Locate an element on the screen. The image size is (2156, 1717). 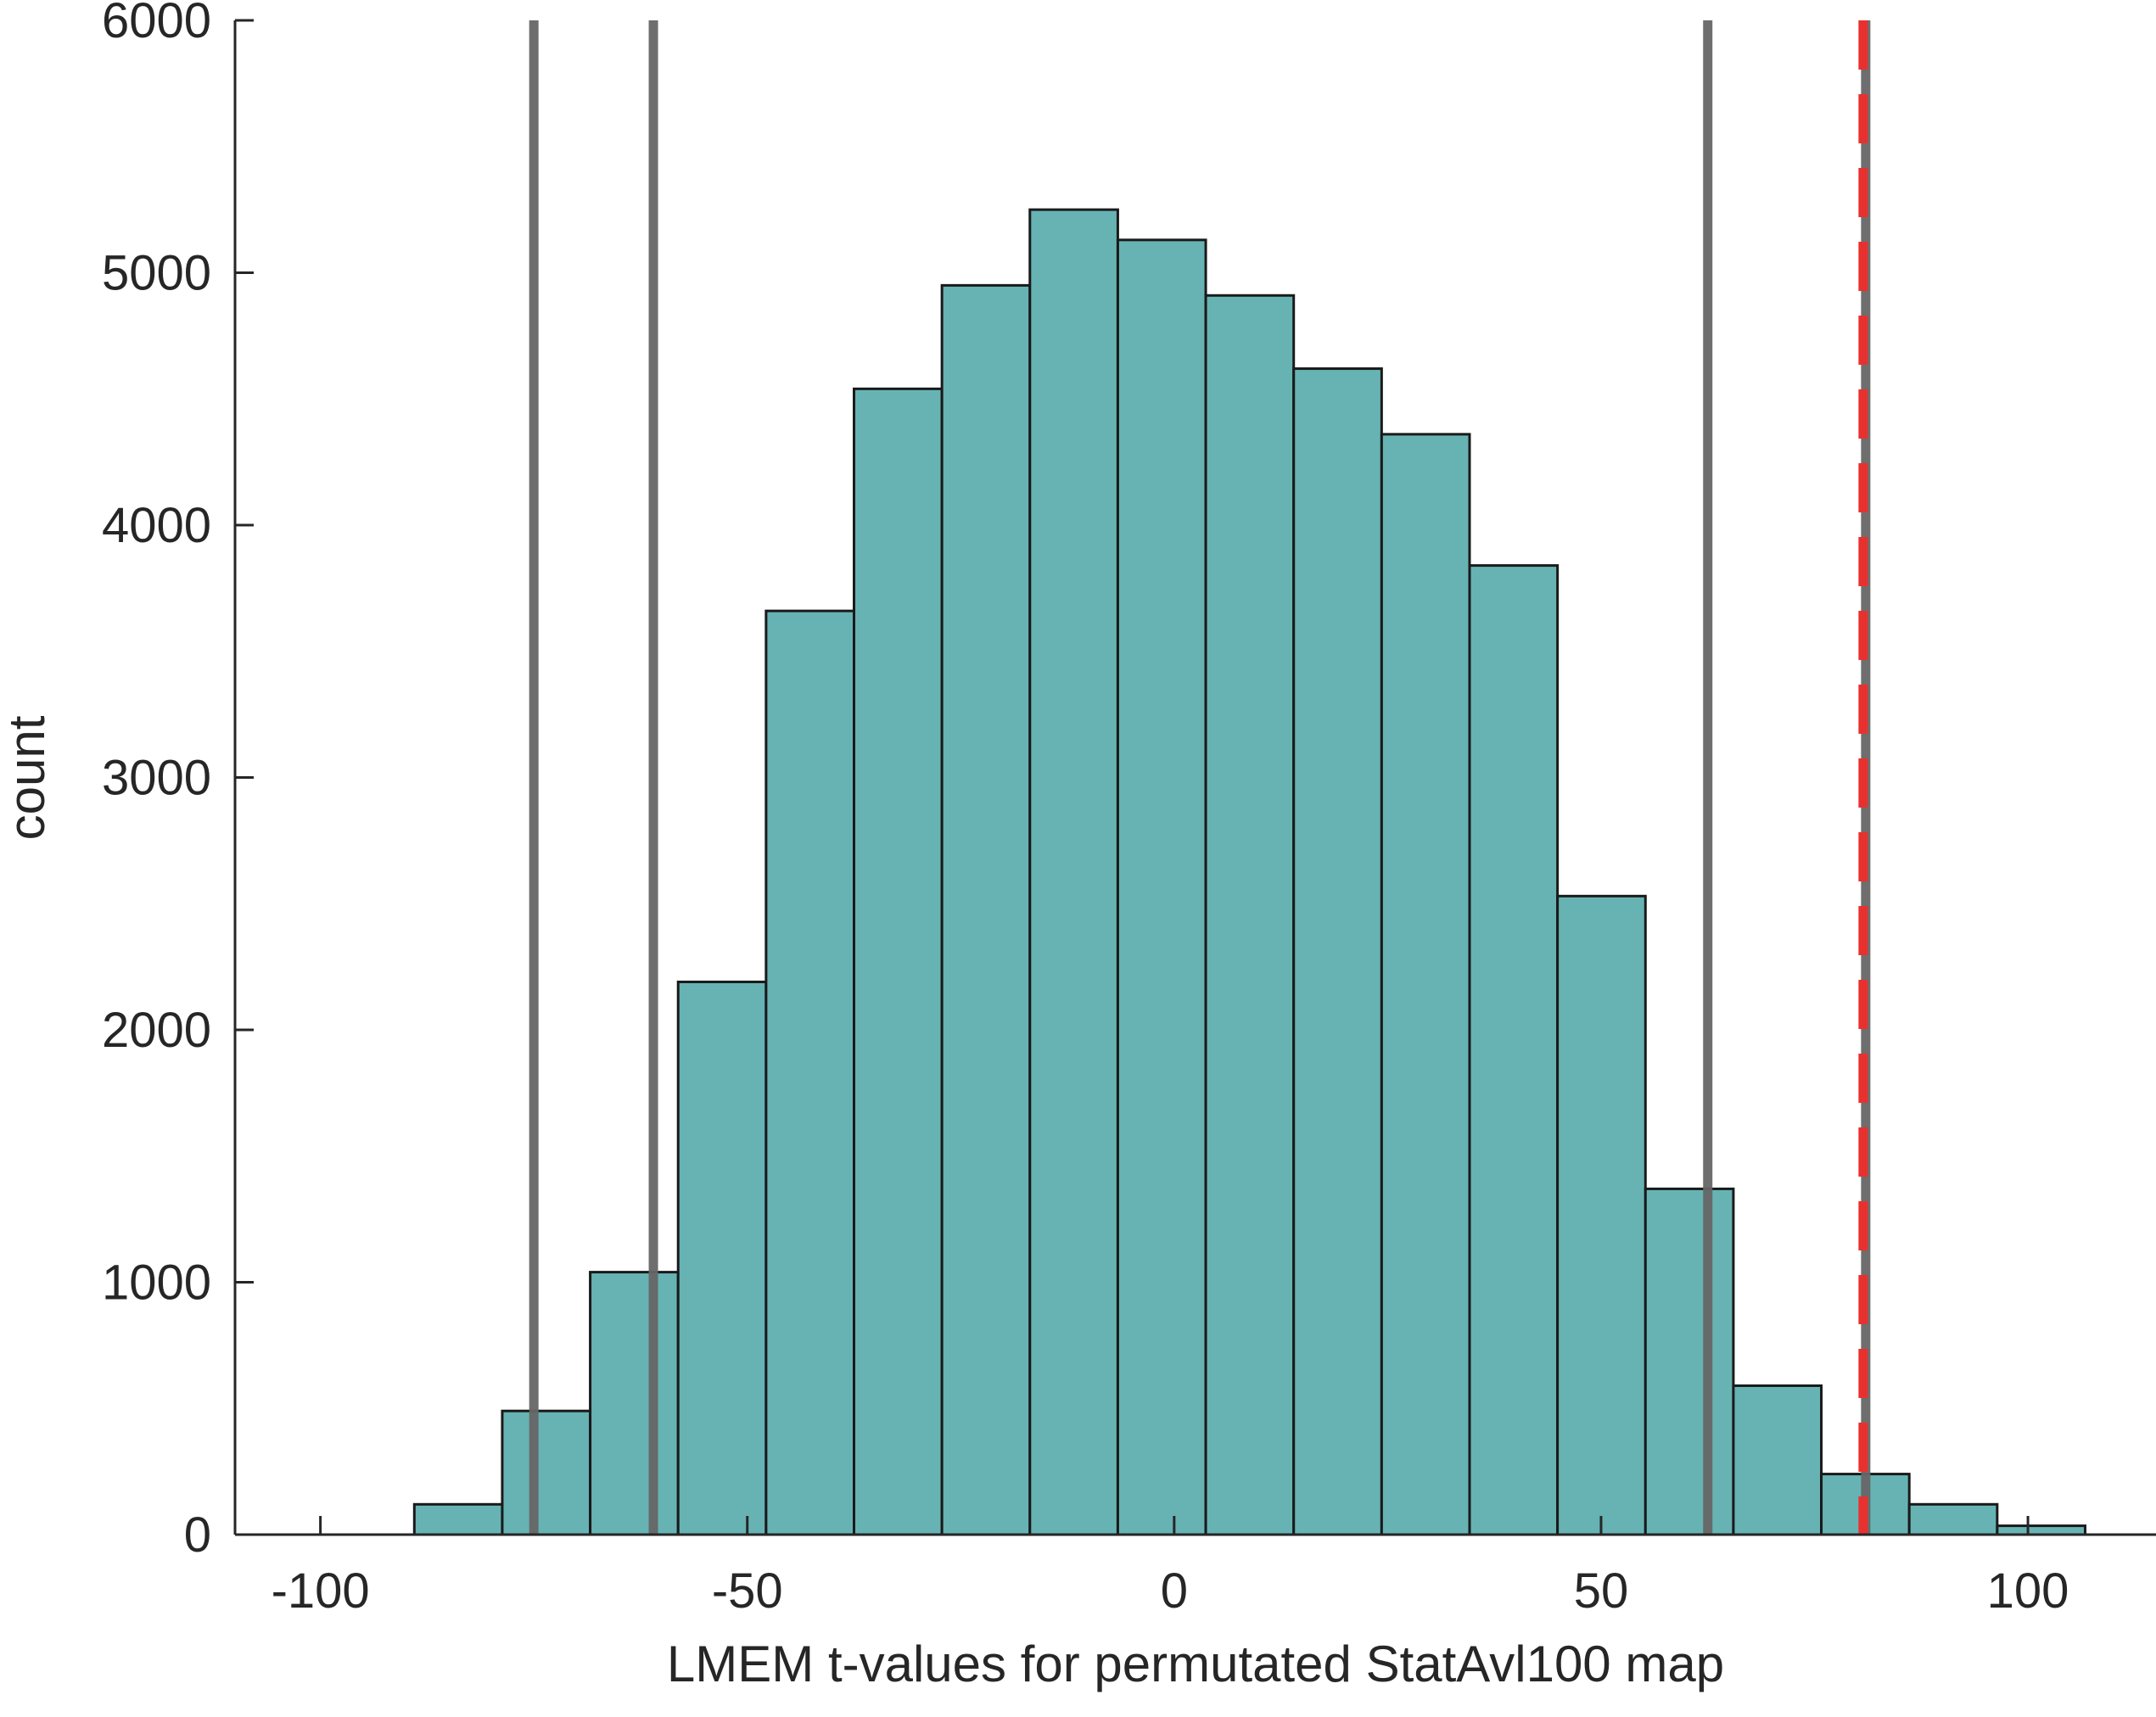
y-tick-label: 5000 is located at coordinates (157, 273).